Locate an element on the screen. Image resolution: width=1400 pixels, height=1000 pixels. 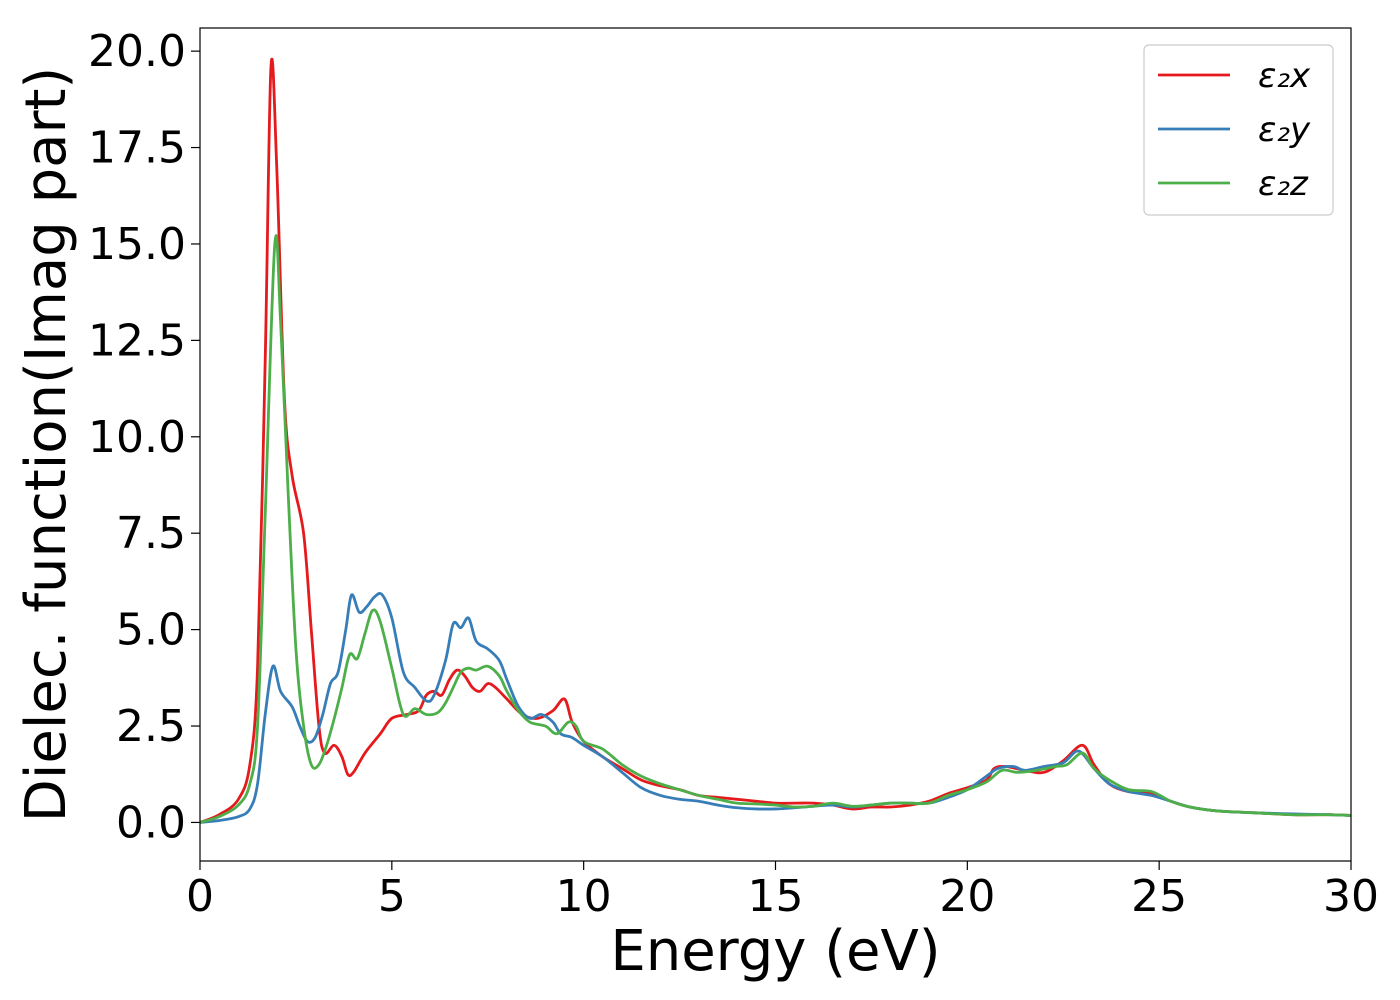
y-tick-label: 7.5 is located at coordinates (151, 533).